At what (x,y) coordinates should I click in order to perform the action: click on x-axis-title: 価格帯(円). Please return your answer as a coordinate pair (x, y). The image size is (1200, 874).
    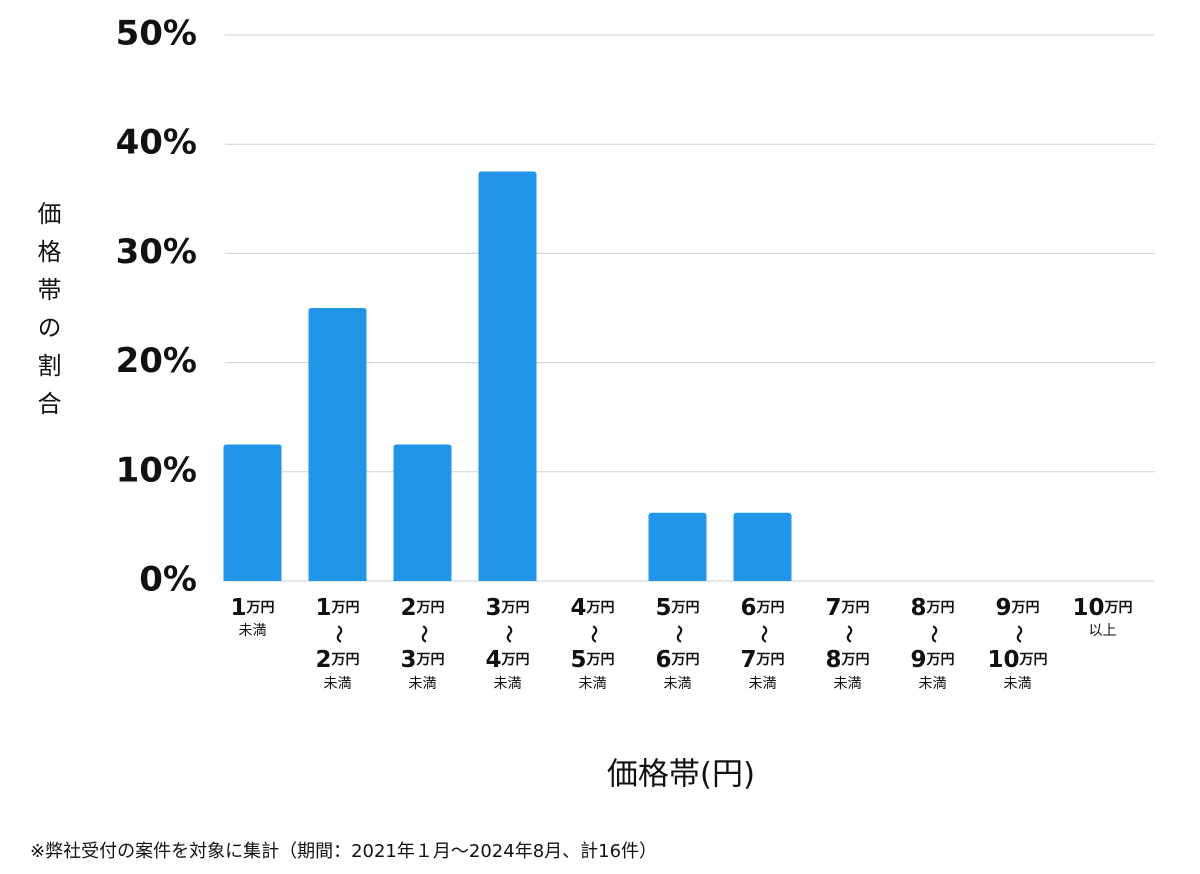
    Looking at the image, I should click on (681, 775).